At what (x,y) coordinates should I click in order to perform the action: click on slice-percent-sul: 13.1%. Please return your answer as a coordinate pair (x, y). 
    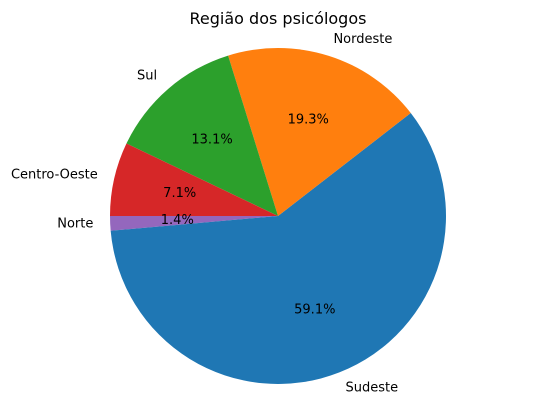
    Looking at the image, I should click on (211, 139).